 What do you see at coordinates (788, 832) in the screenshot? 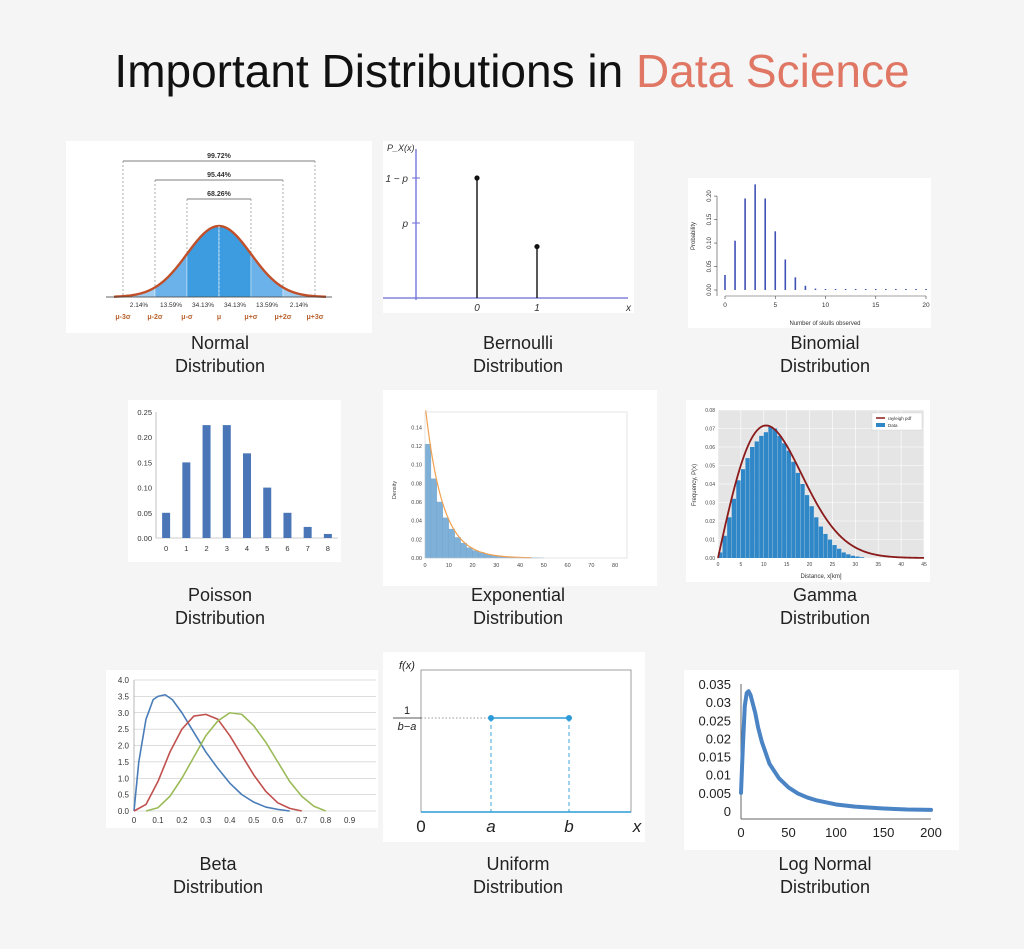
I see `lognormal-x-tick-label: 50` at bounding box center [788, 832].